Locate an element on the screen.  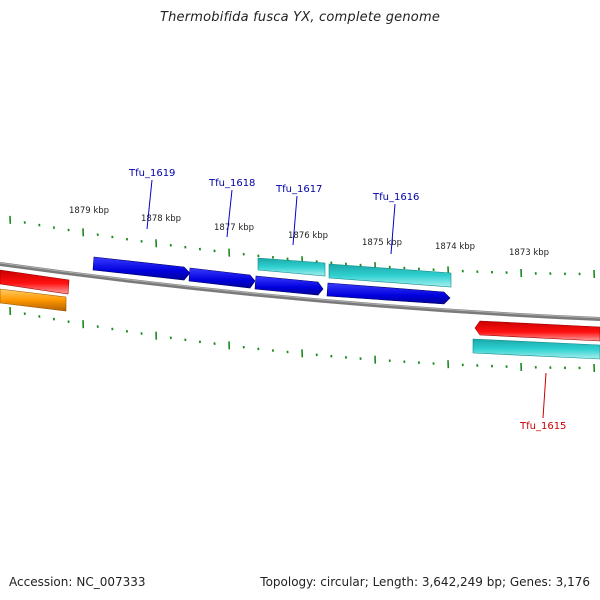
scale-label: 1873 kbp is located at coordinates (529, 253).